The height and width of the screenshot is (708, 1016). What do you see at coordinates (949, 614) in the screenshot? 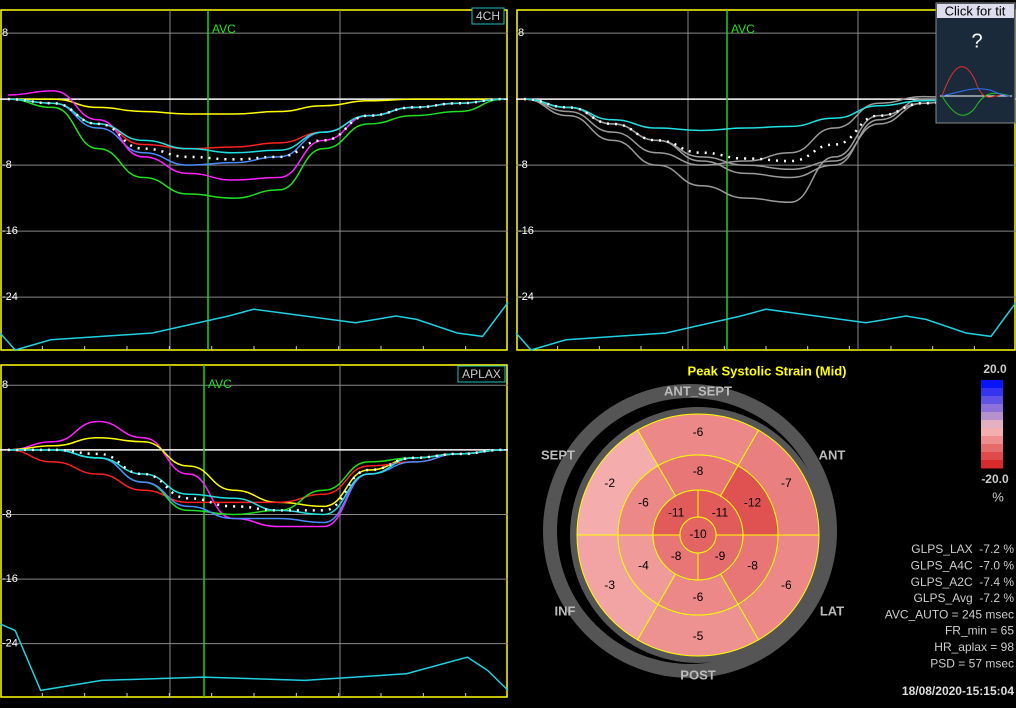
I see `metric: AVC_AUTO = 245 msec` at bounding box center [949, 614].